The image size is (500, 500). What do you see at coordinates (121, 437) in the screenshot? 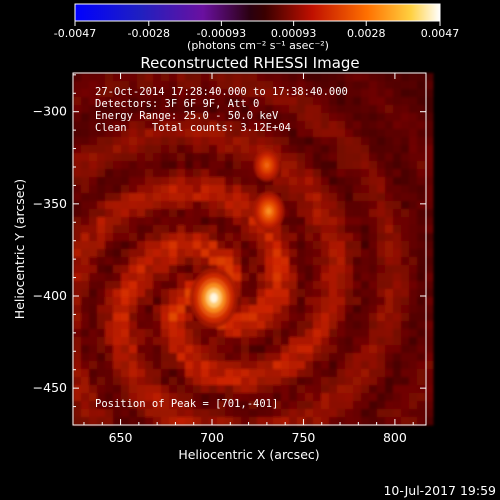
I see `x-tick-label: 650` at bounding box center [121, 437].